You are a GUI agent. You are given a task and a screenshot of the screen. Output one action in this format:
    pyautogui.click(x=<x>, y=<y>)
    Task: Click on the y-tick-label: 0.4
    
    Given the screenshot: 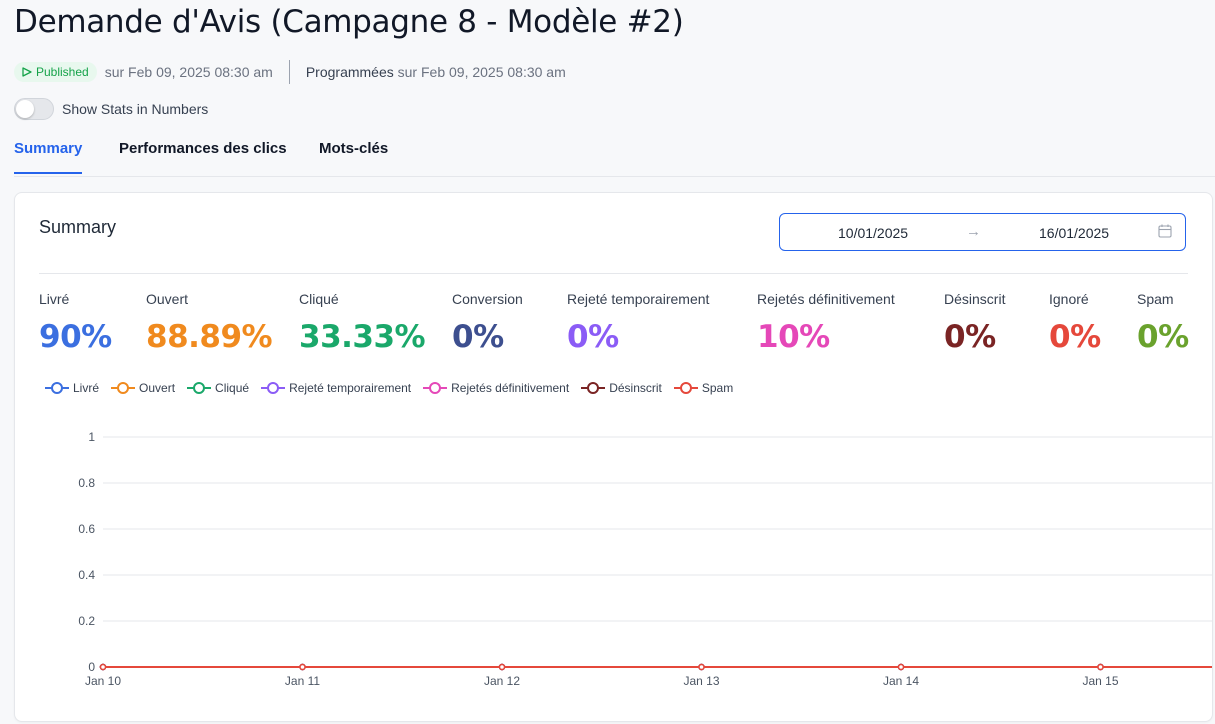 What is the action you would take?
    pyautogui.click(x=86, y=575)
    